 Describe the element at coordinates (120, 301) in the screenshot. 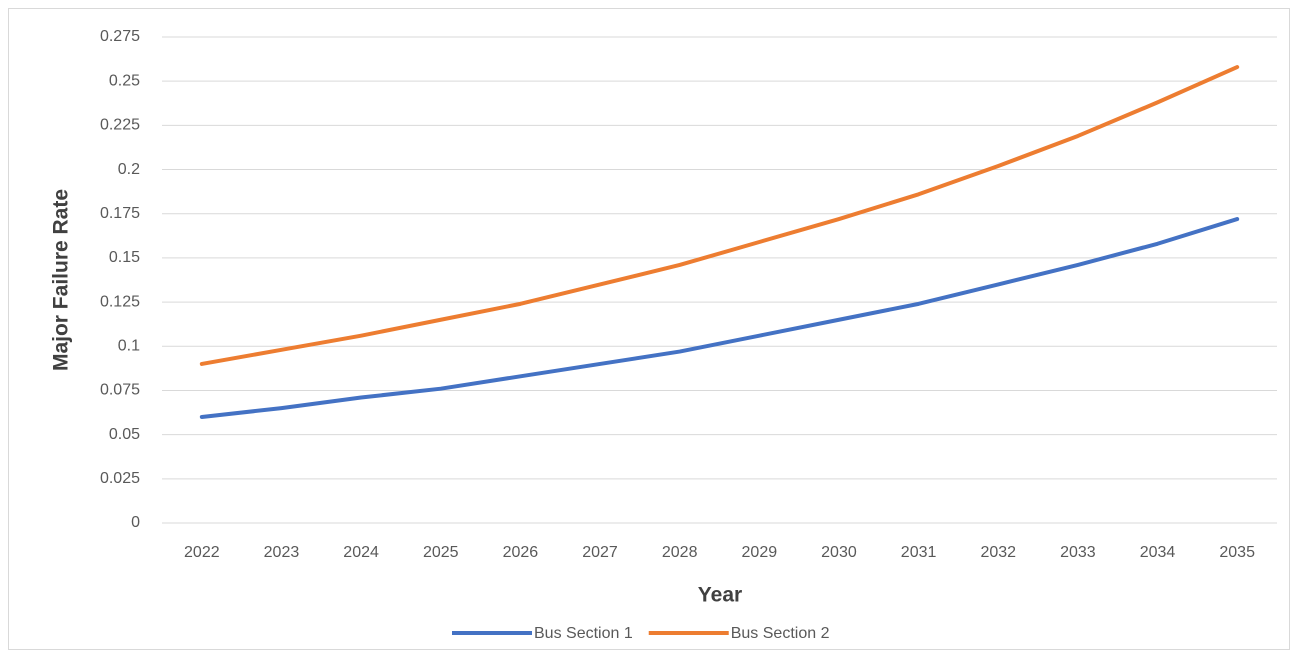

I see `y-tick-label: 0.125` at that location.